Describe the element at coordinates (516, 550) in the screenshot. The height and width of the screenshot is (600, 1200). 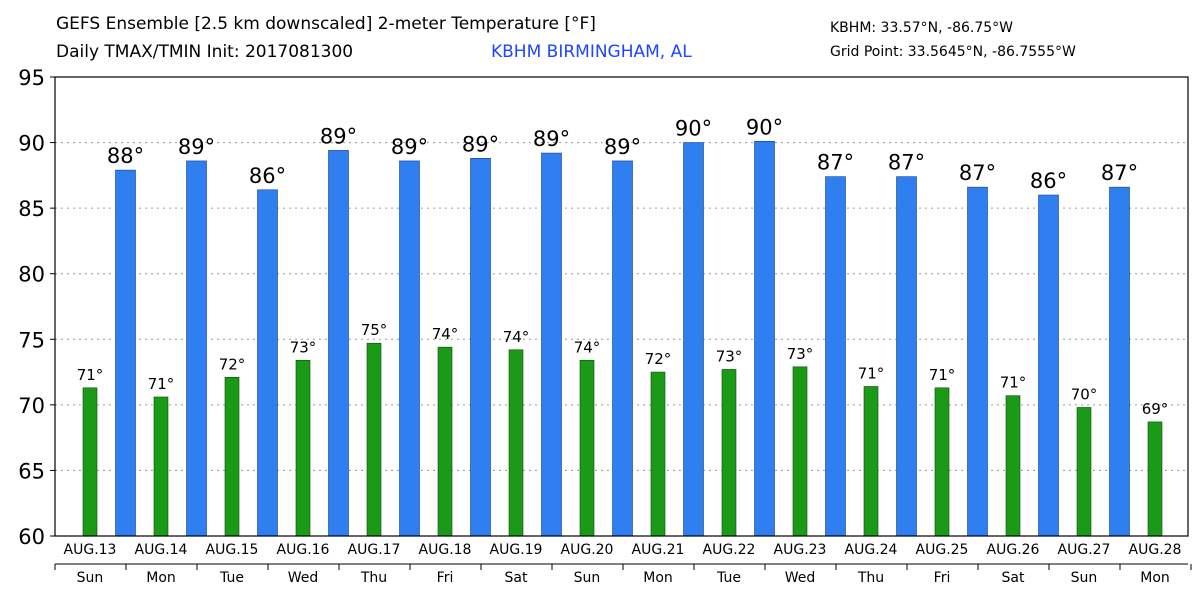
I see `date-label: AUG.19` at that location.